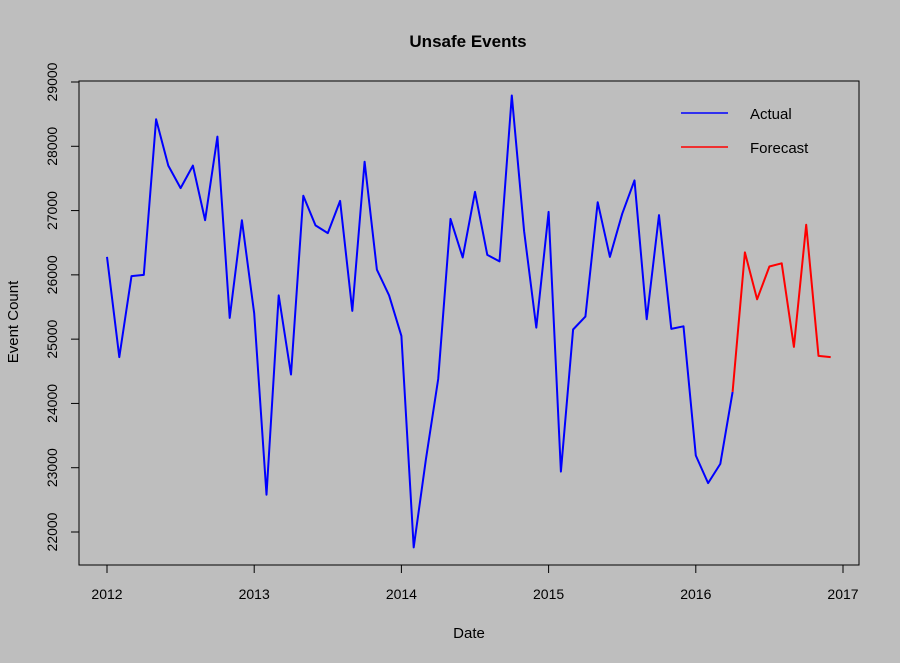 The height and width of the screenshot is (663, 900). I want to click on y-tick-label: 24000, so click(52, 403).